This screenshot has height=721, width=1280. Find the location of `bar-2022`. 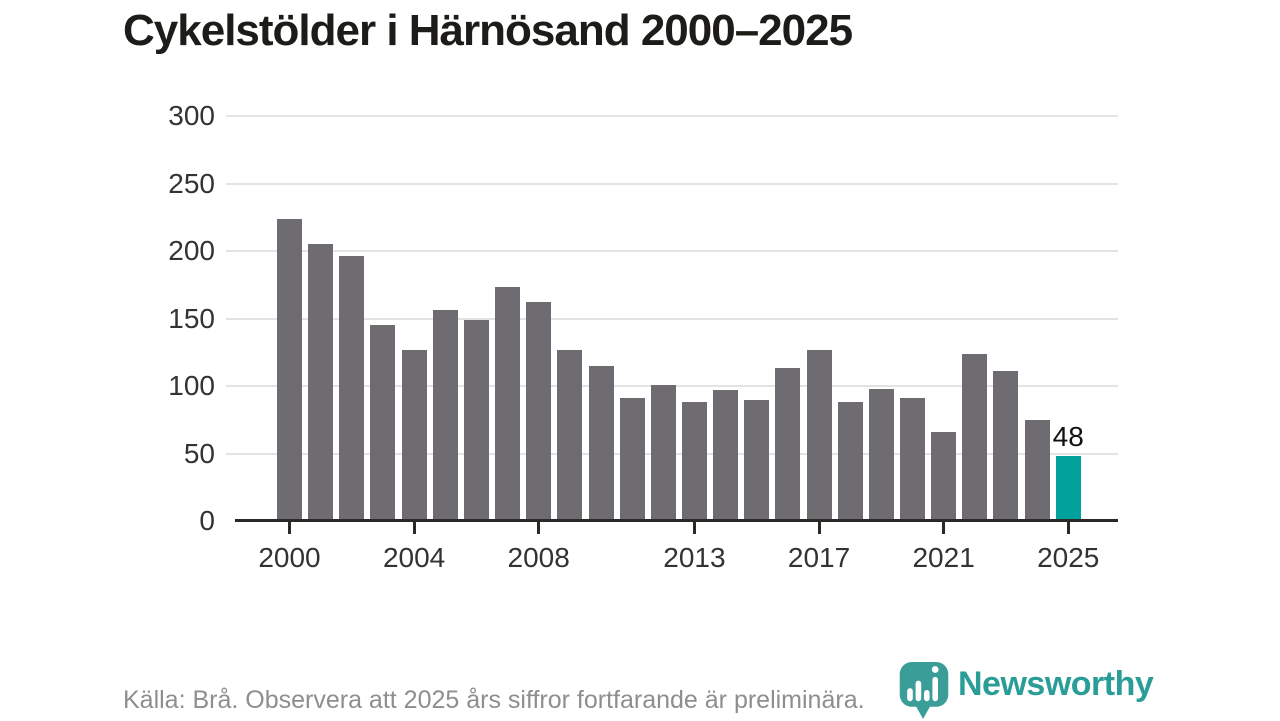

bar-2022 is located at coordinates (975, 437).